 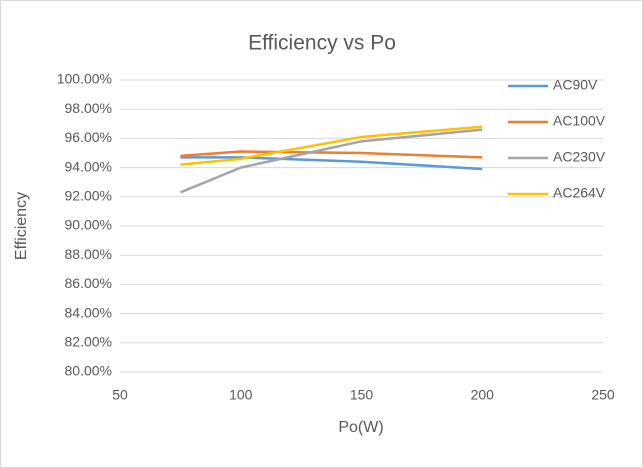 What do you see at coordinates (360, 427) in the screenshot?
I see `x-axis-label: Po(W)` at bounding box center [360, 427].